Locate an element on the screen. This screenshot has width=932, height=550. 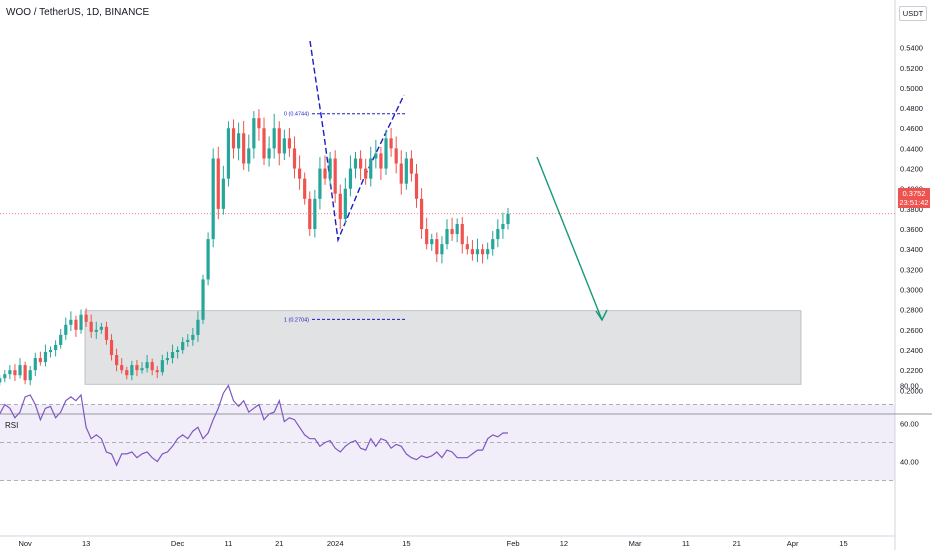
rsi-label: RSI is located at coordinates (12, 425).